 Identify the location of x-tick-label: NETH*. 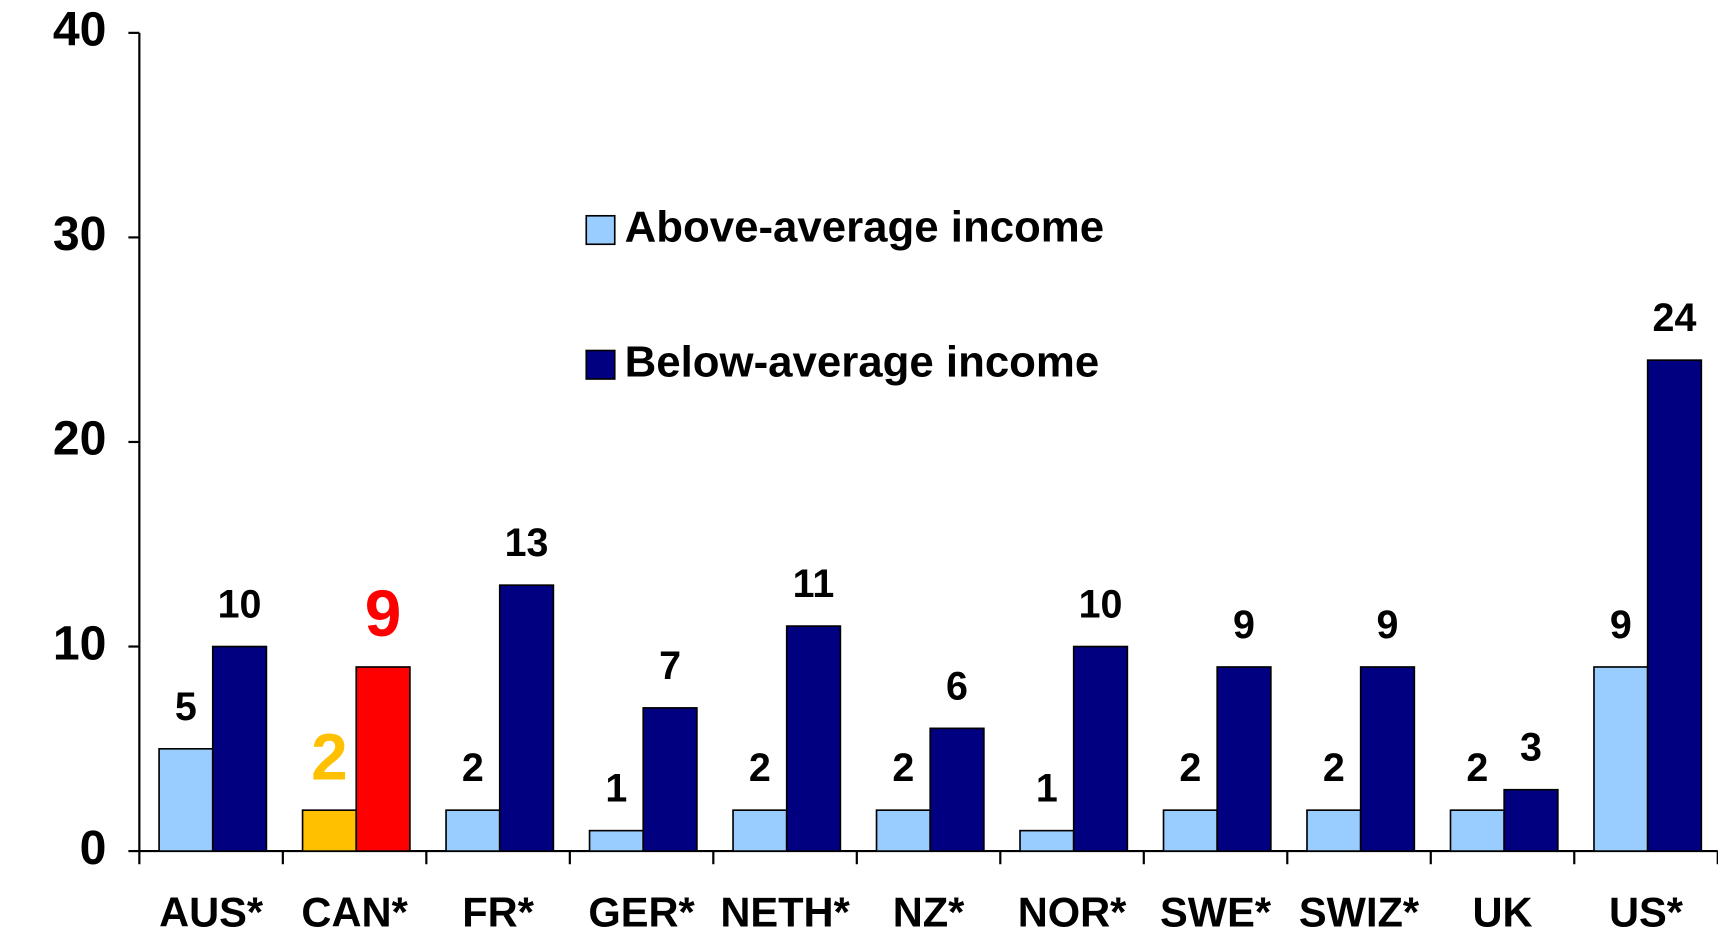
(785, 912).